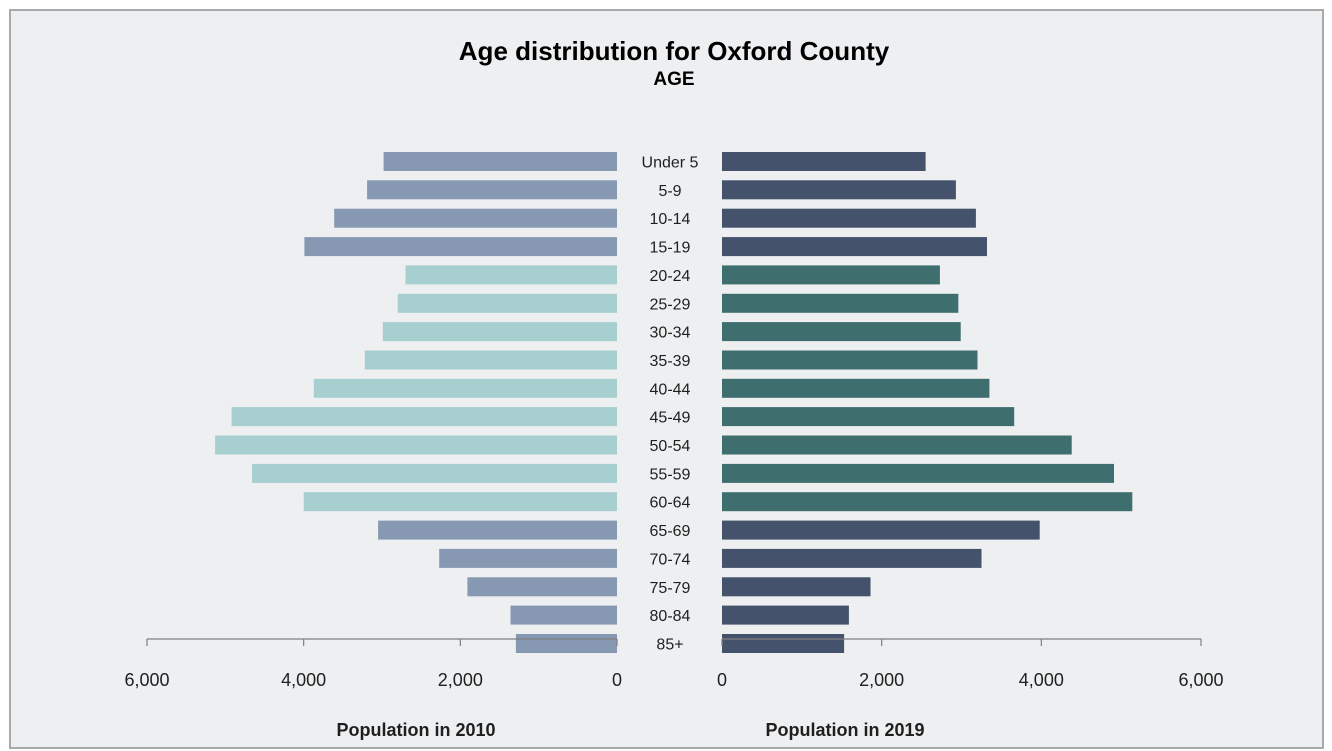 The width and height of the screenshot is (1332, 751). What do you see at coordinates (670, 531) in the screenshot?
I see `age-group-label-13: 65-69` at bounding box center [670, 531].